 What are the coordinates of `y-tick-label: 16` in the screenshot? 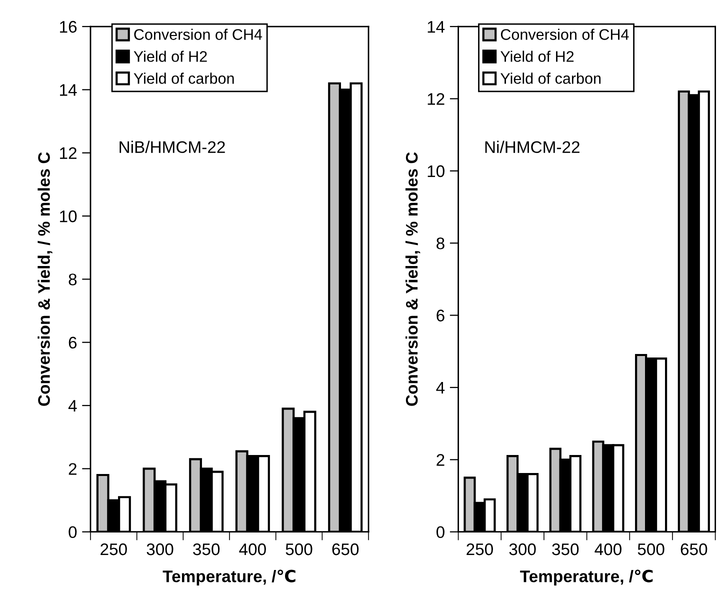 It's located at (68, 26).